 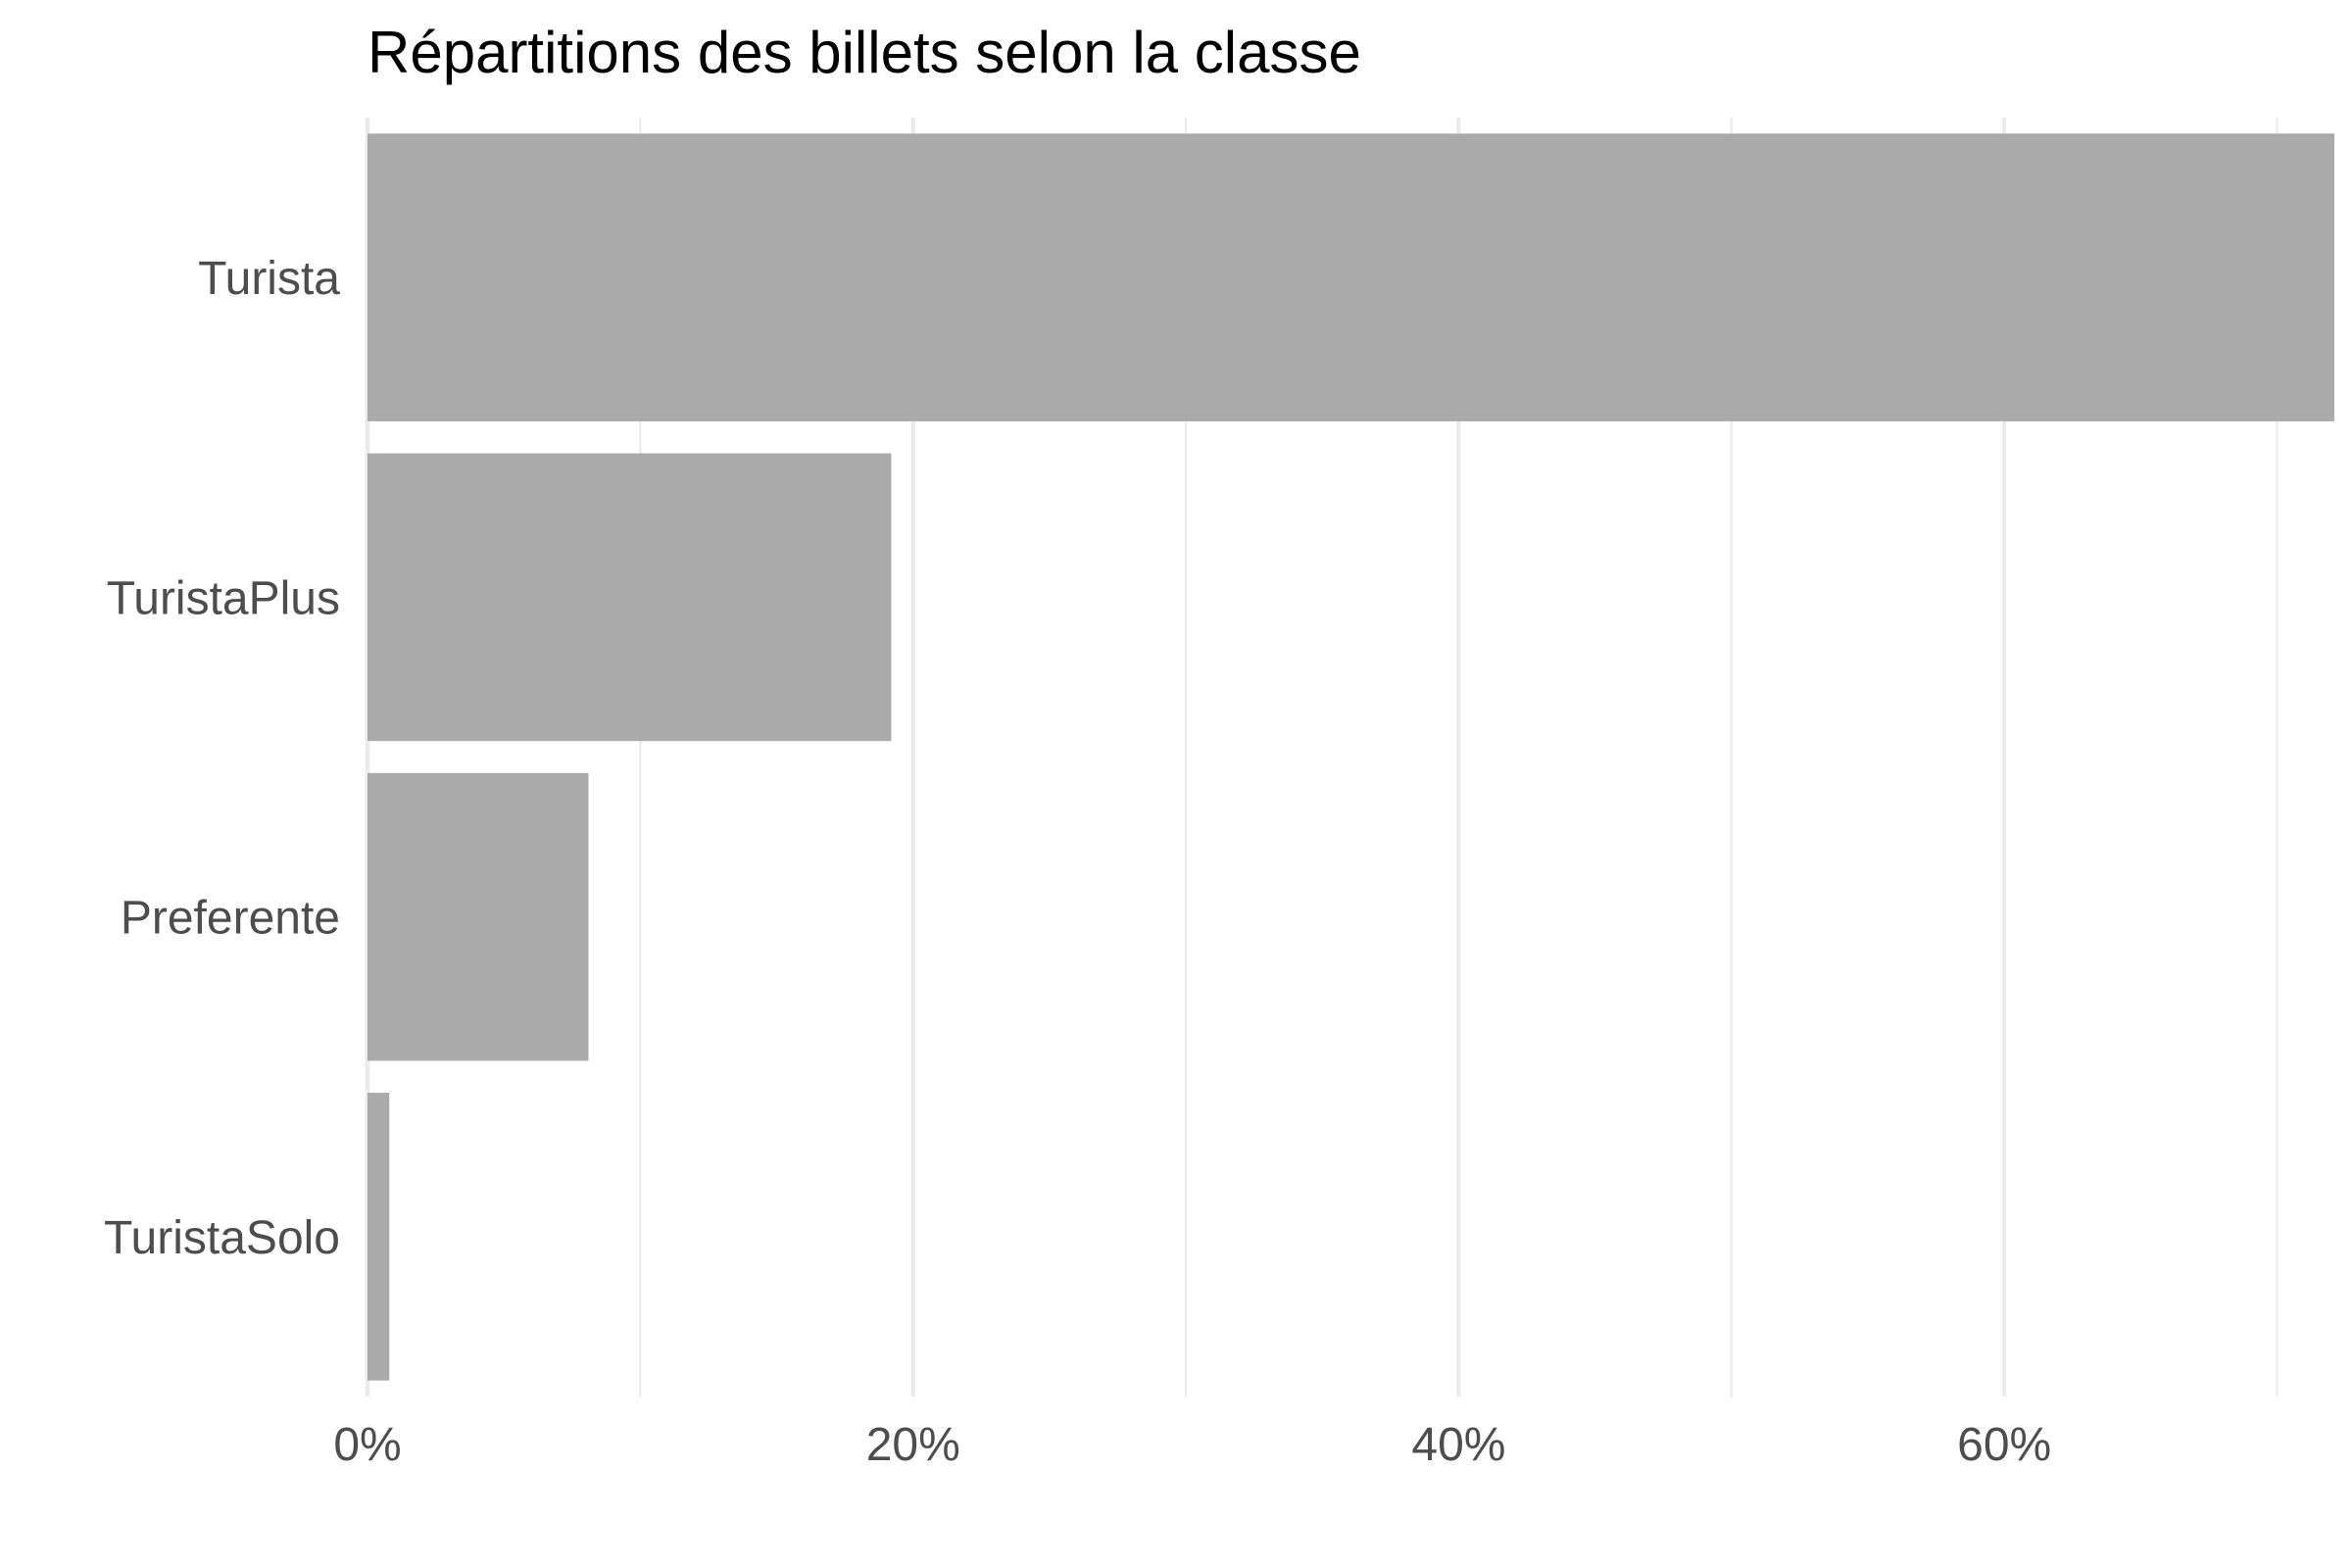 I want to click on bar-preferente, so click(x=478, y=916).